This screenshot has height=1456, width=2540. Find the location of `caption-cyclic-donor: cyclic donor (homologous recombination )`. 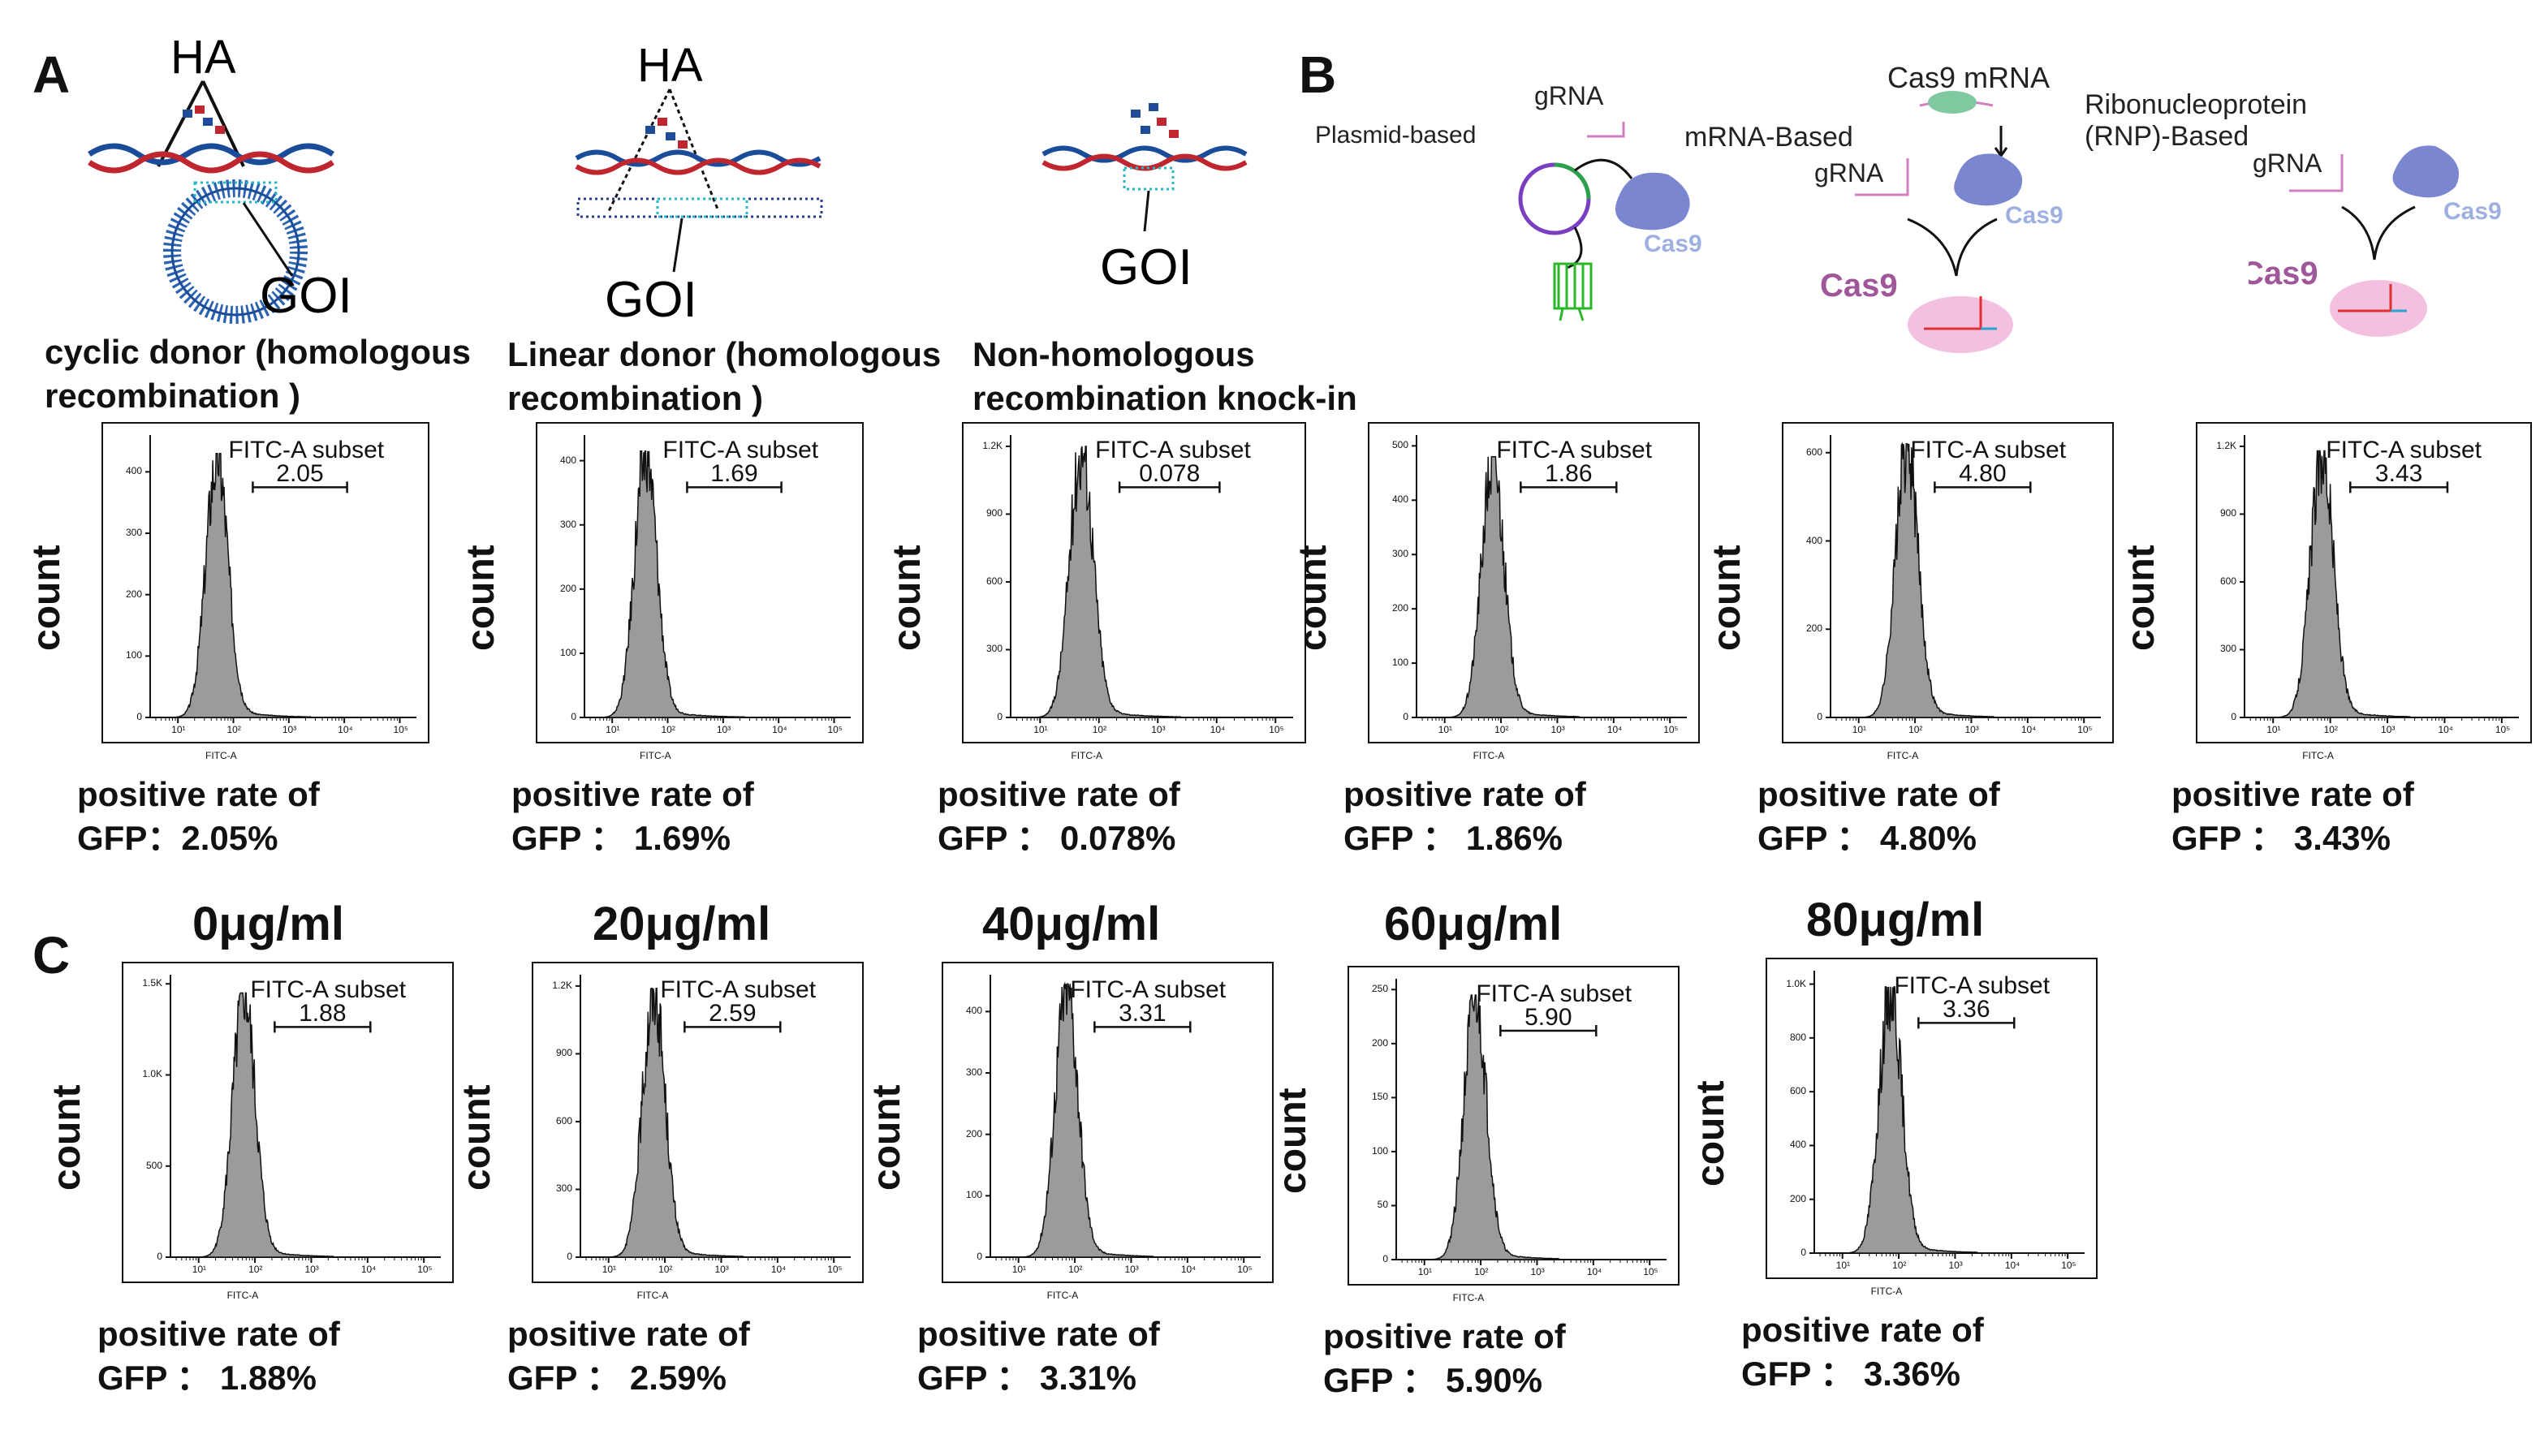

caption-cyclic-donor: cyclic donor (homologous recombination ) is located at coordinates (259, 374).